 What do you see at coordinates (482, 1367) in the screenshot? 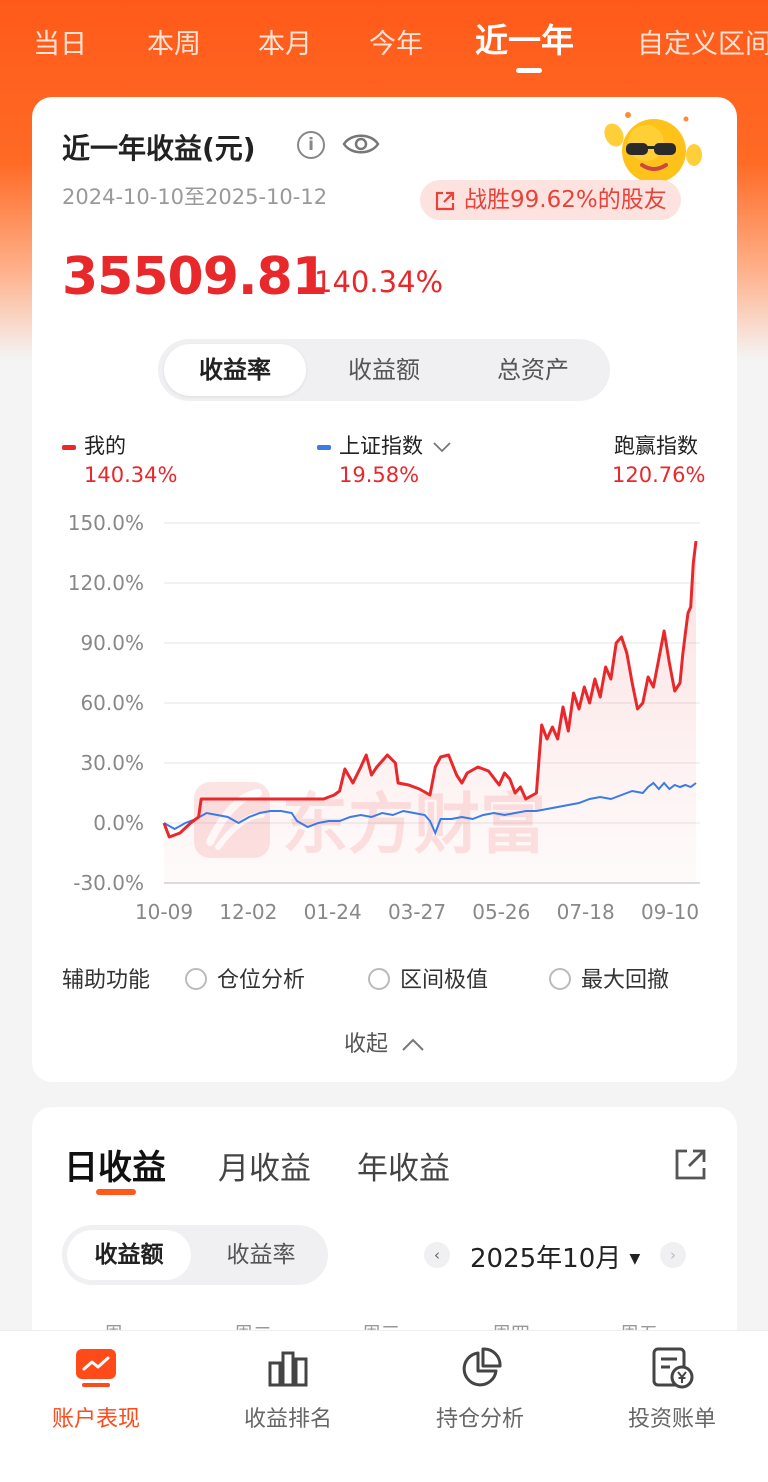
I see `pie-chart-icon` at bounding box center [482, 1367].